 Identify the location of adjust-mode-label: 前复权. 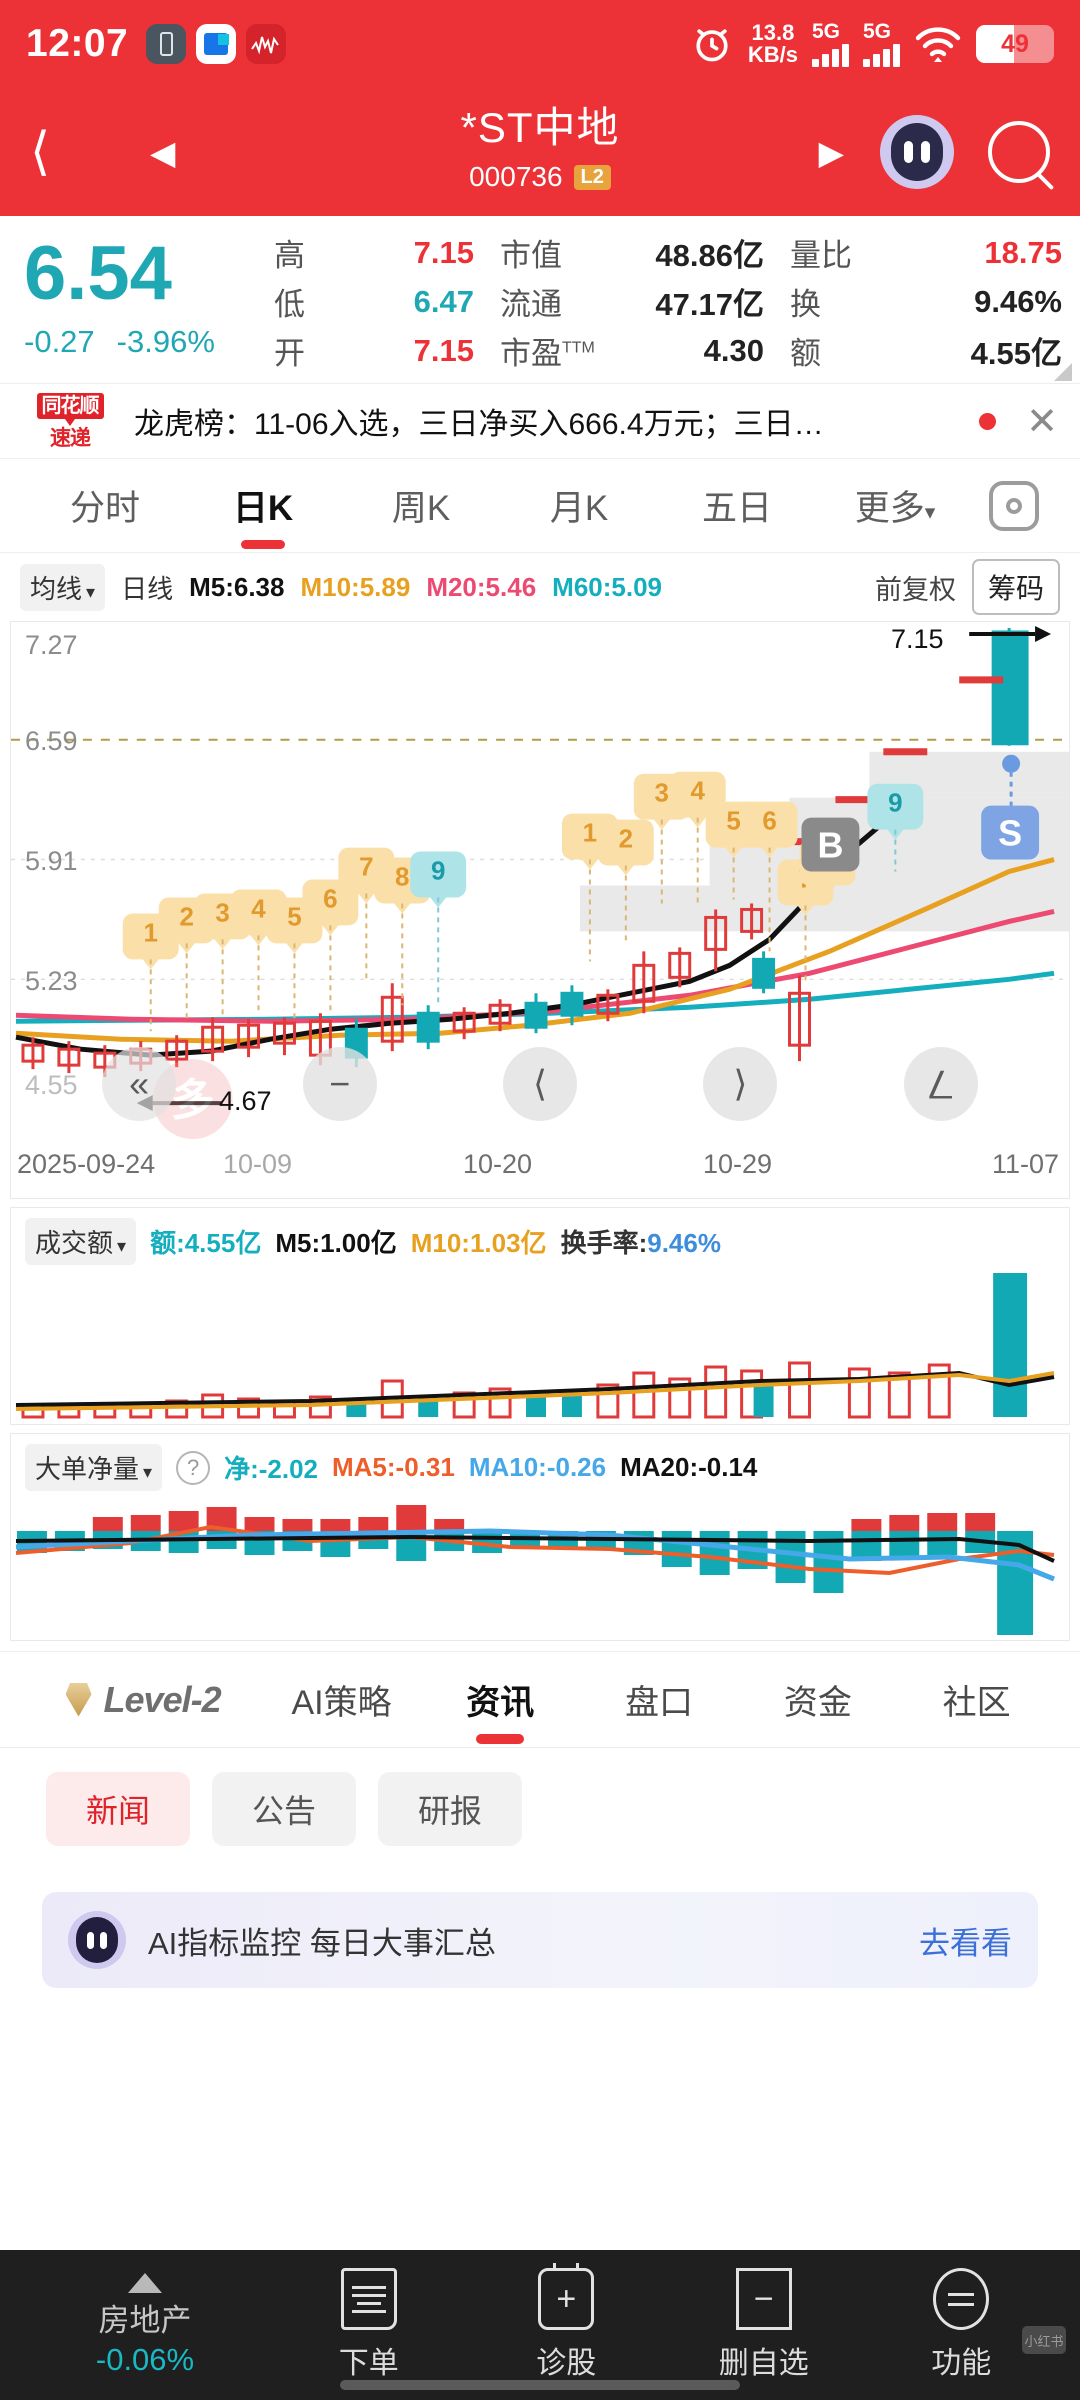
(915, 589).